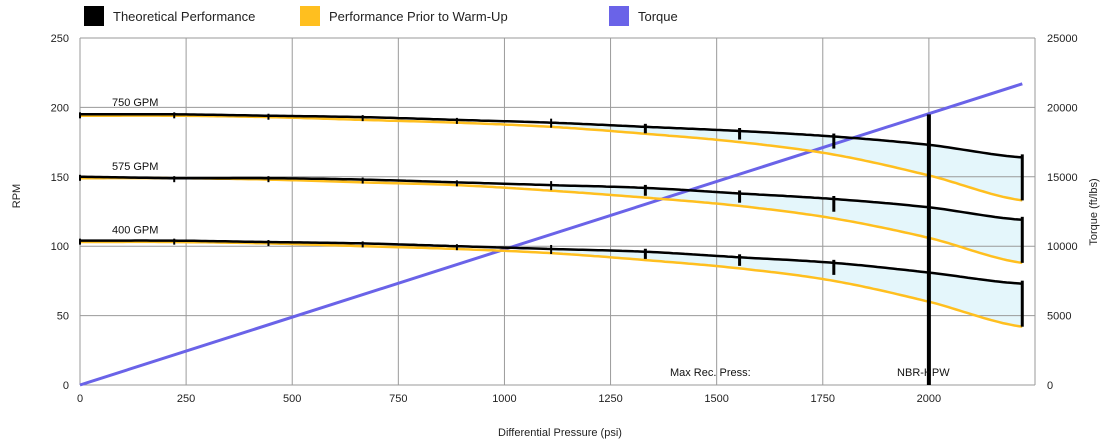 Image resolution: width=1109 pixels, height=440 pixels. I want to click on legend-swatch-prior, so click(310, 16).